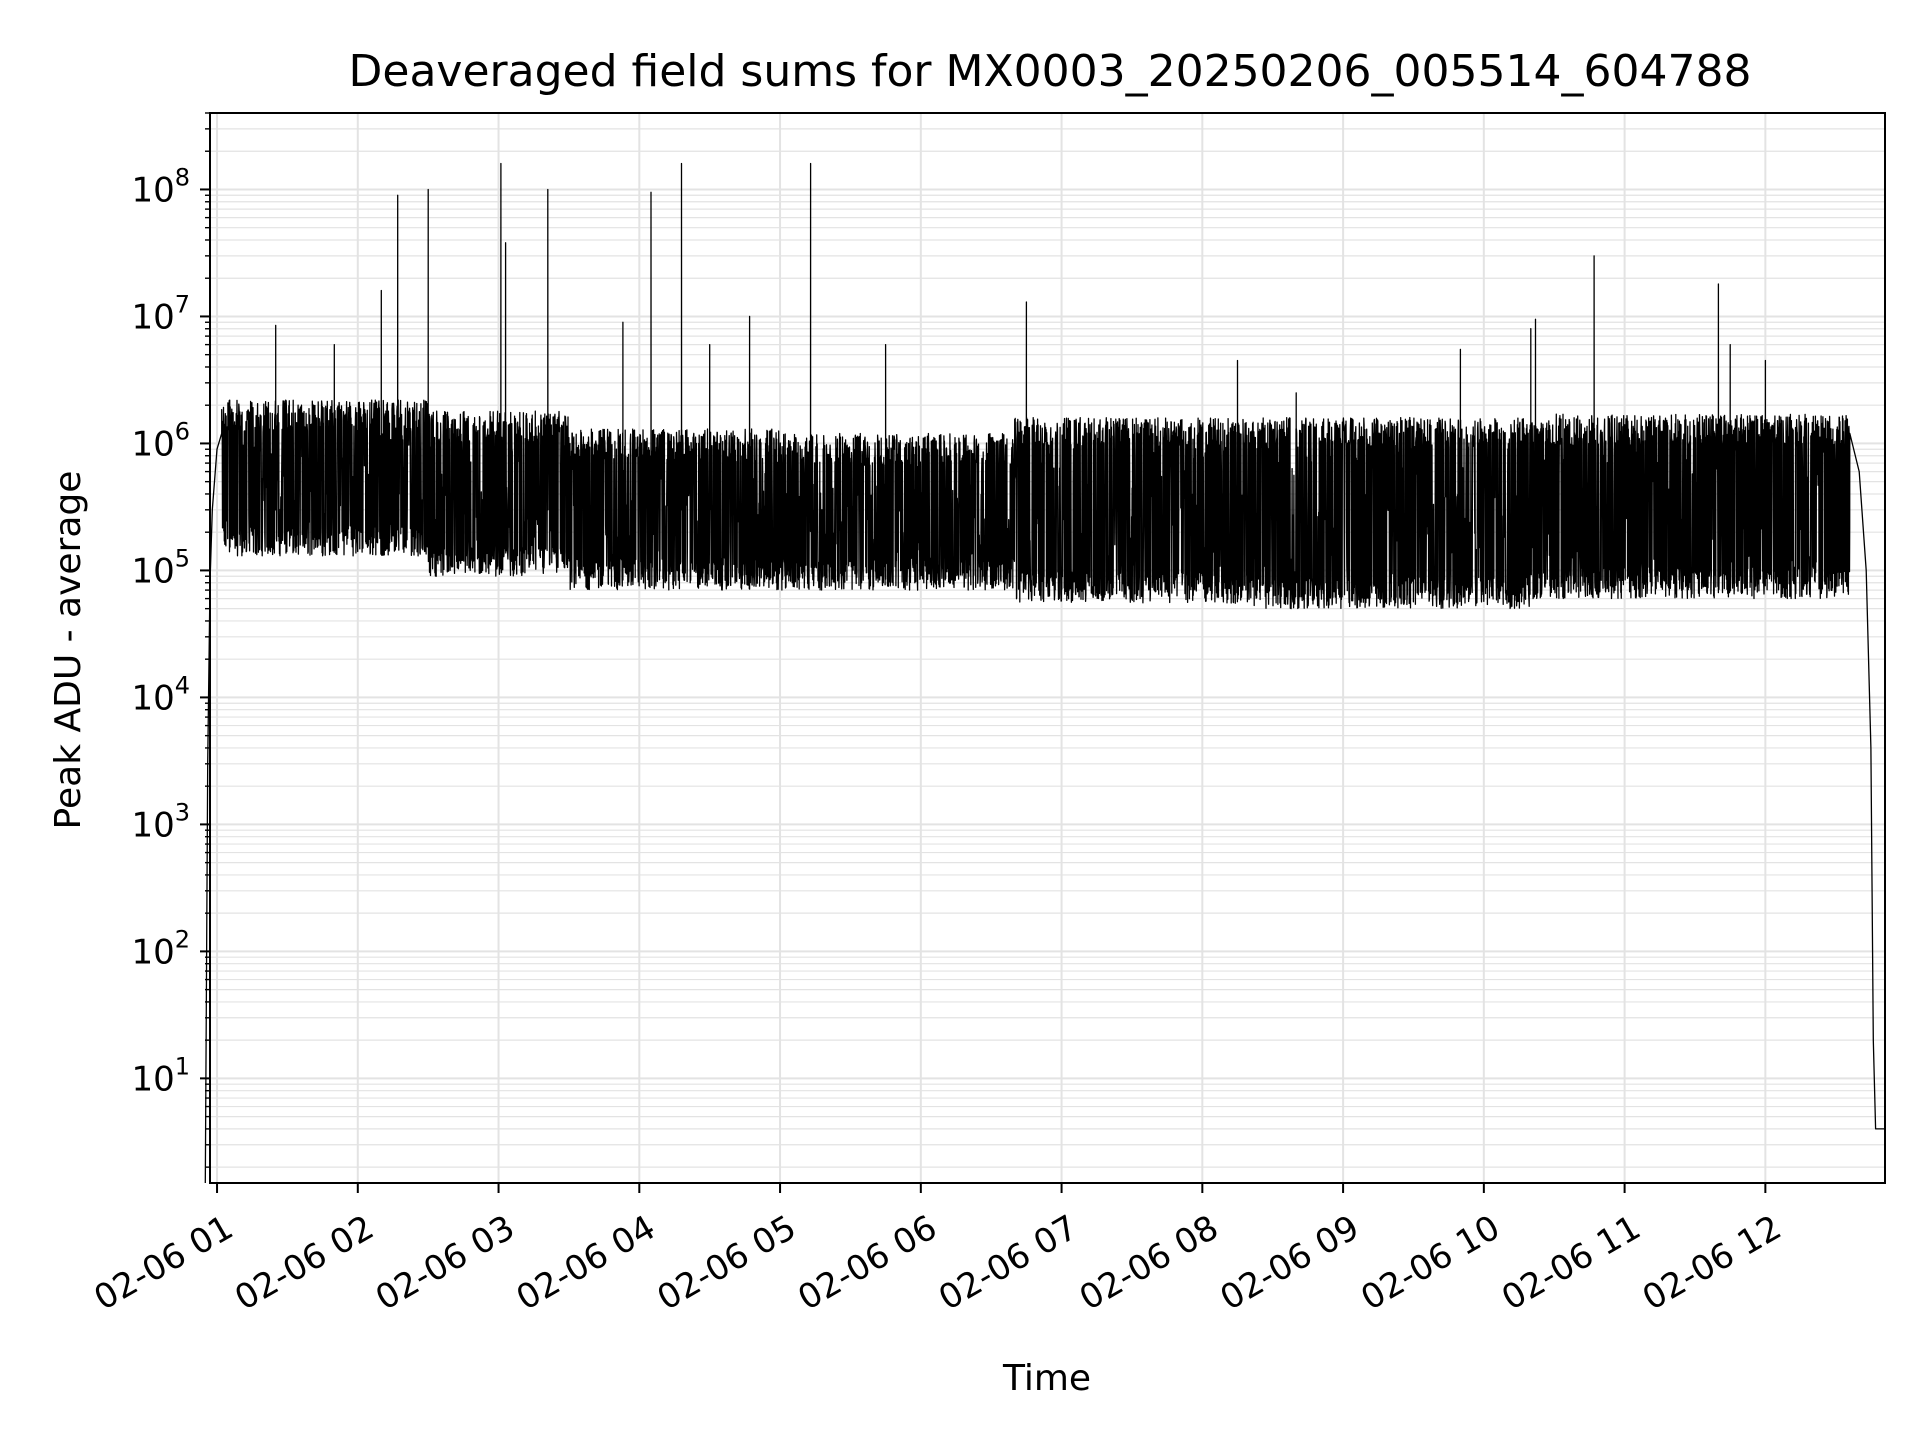 The height and width of the screenshot is (1440, 1920). Describe the element at coordinates (160, 1075) in the screenshot. I see `y-tick-label: 10¹` at that location.